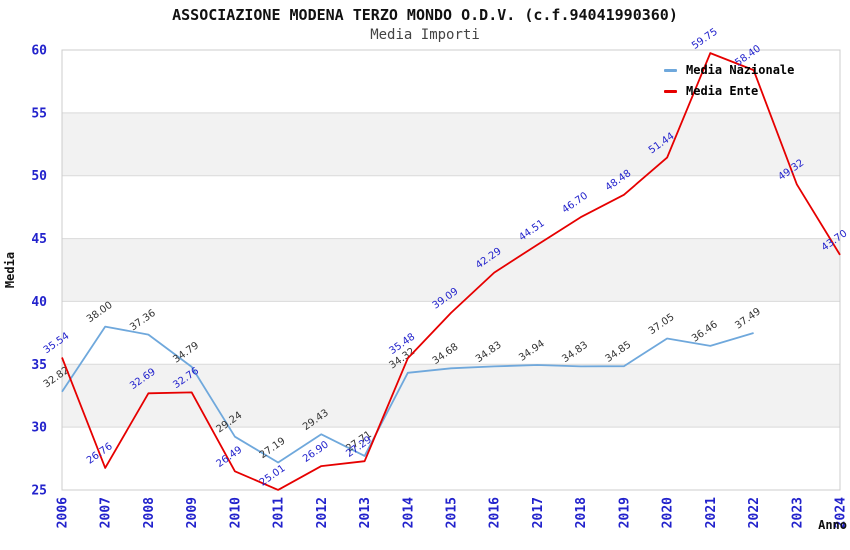 This screenshot has height=550, width=850. I want to click on x-tick-label: 2023, so click(797, 512).